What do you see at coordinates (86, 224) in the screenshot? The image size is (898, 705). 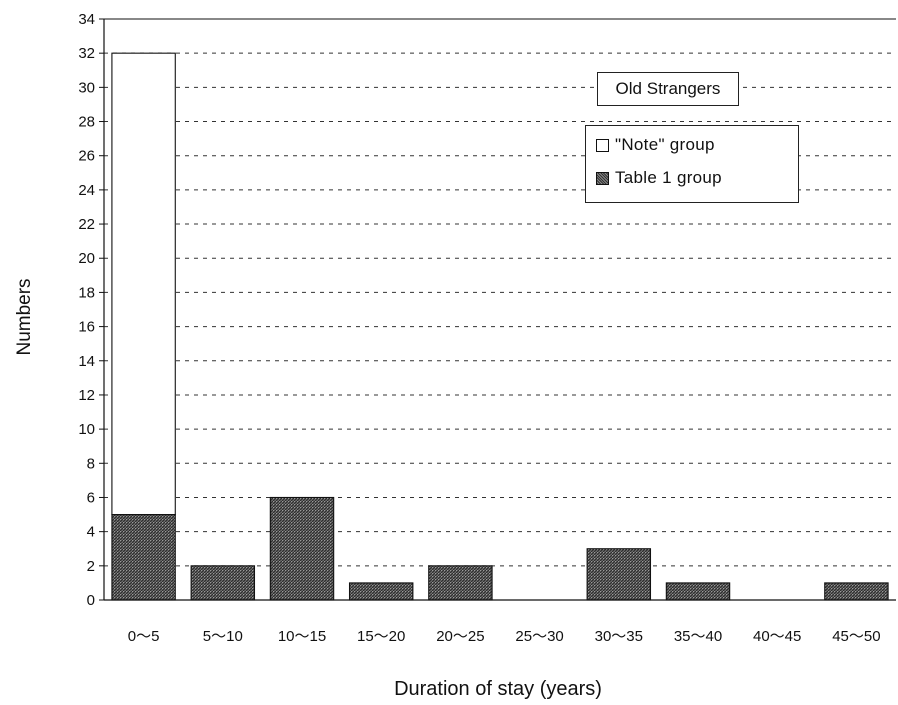 I see `y-tick-label: 22` at bounding box center [86, 224].